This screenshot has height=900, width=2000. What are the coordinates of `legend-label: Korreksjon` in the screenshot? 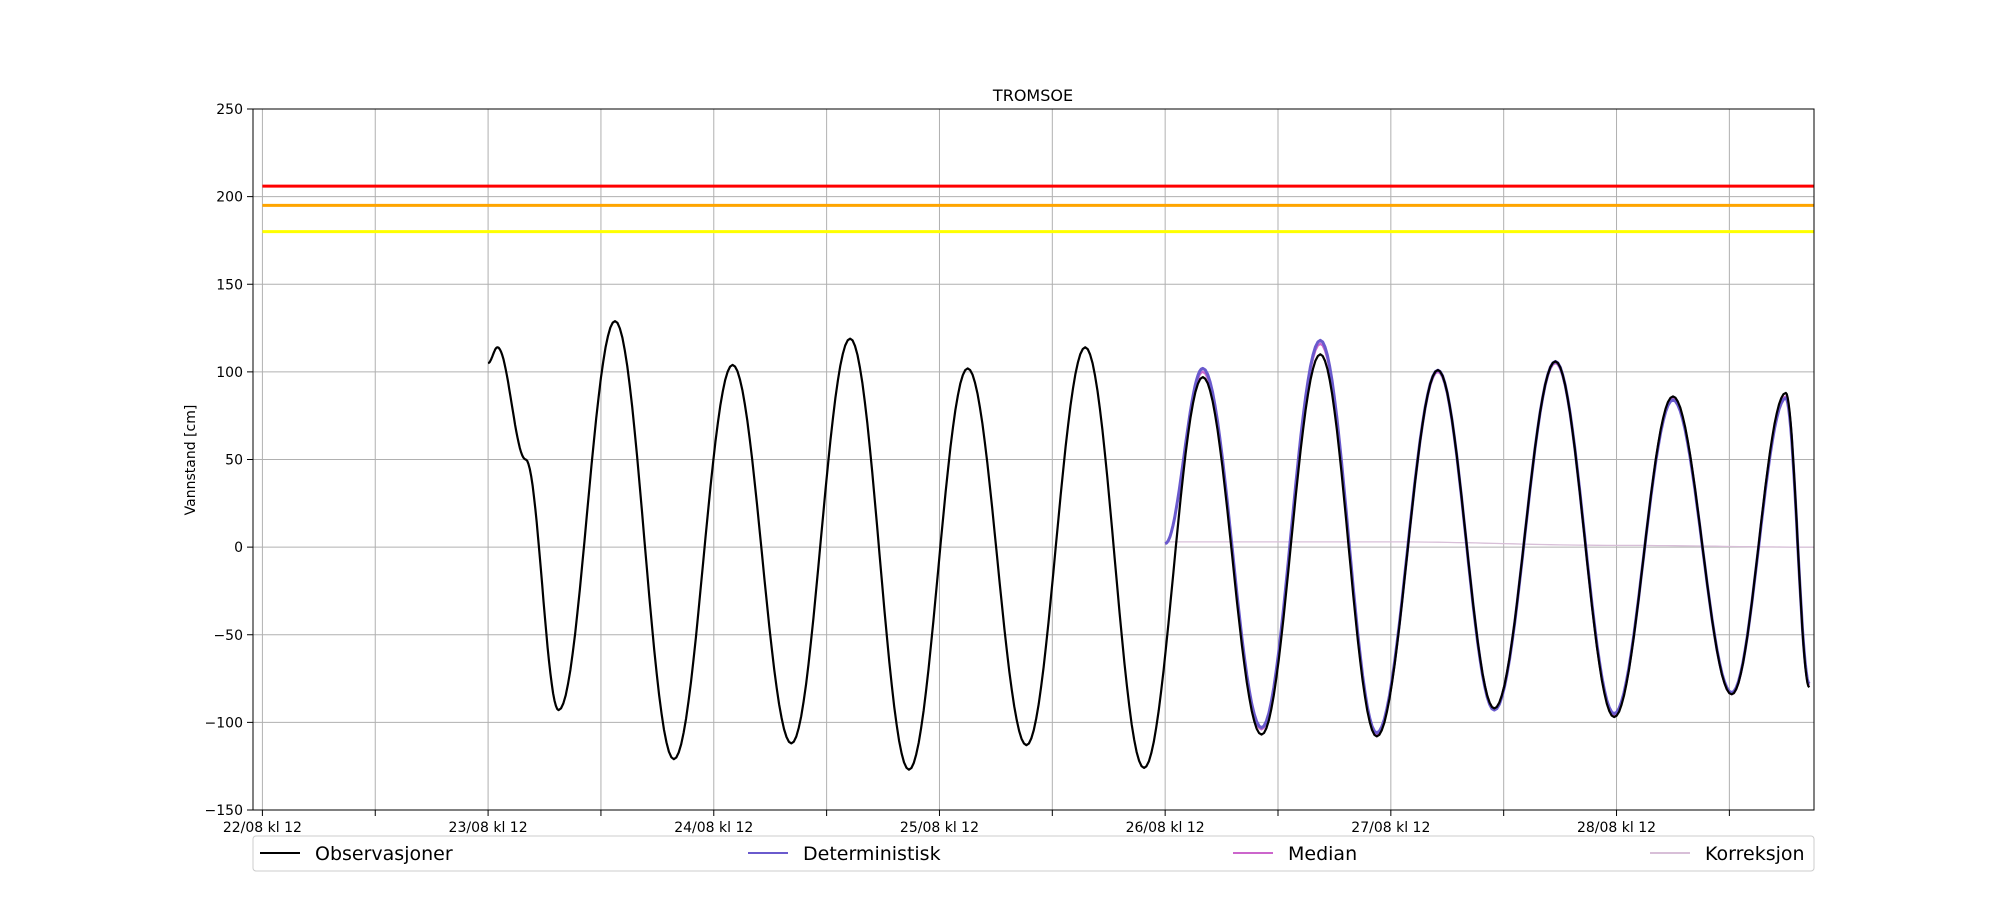 It's located at (1755, 854).